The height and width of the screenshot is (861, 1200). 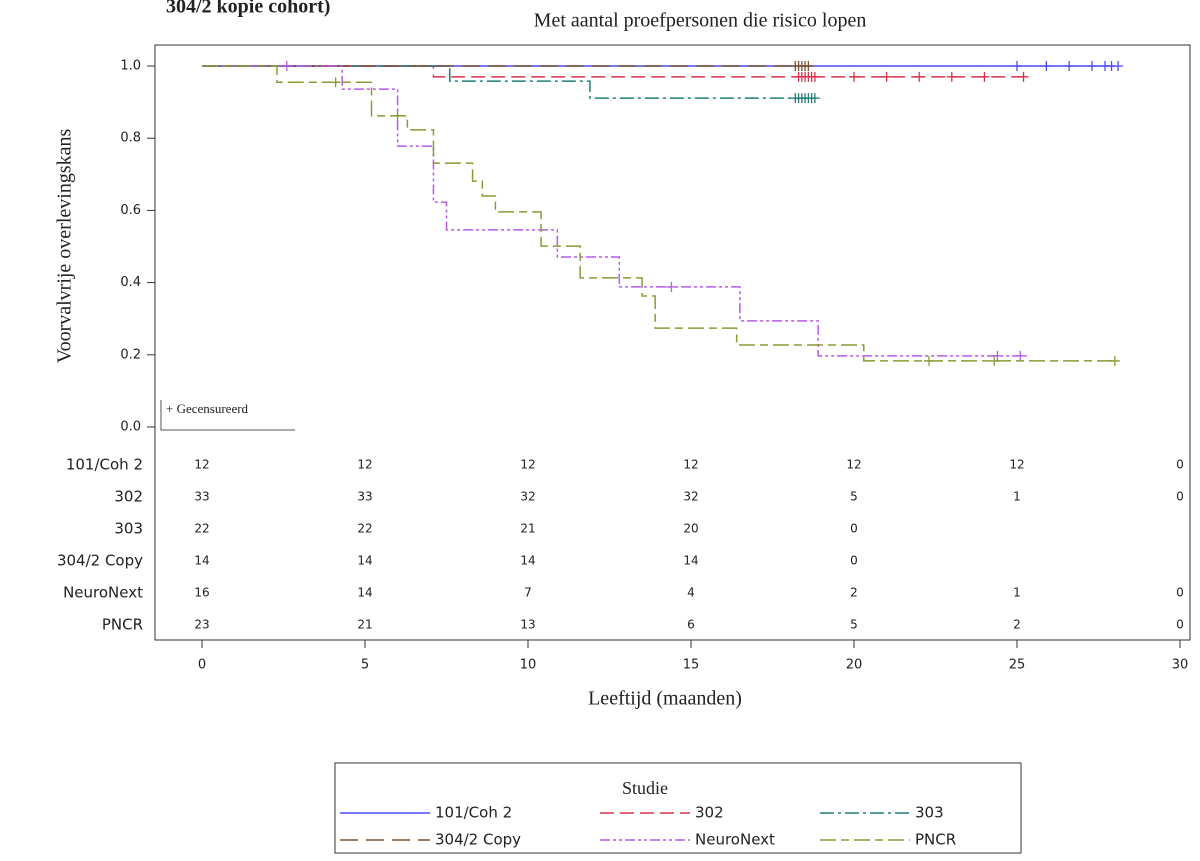 What do you see at coordinates (128, 497) in the screenshot?
I see `risk-row-label: 302` at bounding box center [128, 497].